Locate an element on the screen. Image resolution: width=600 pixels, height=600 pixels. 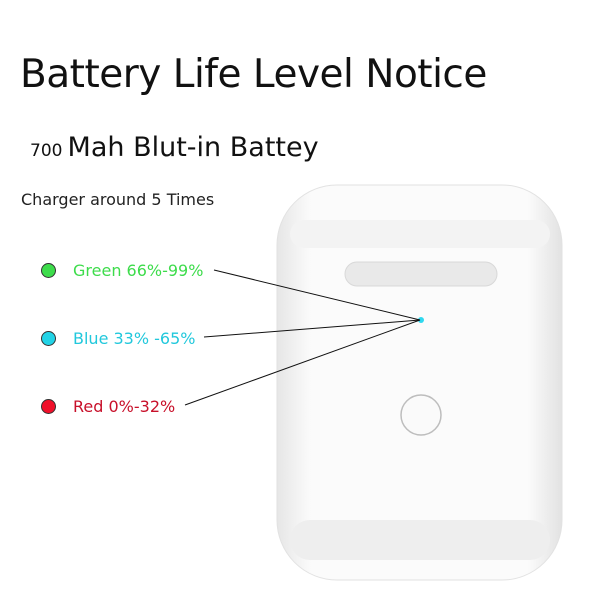
pointer-line-blue is located at coordinates (312, 328).